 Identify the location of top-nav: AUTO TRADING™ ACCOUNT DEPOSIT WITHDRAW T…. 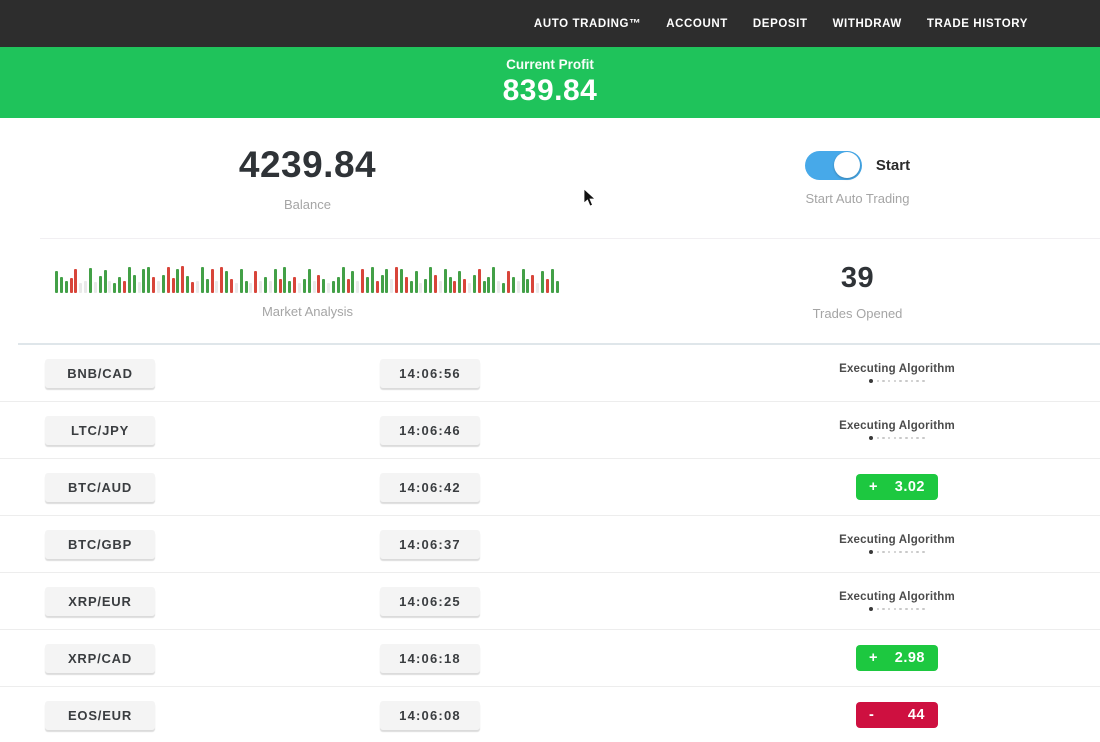
(550, 23).